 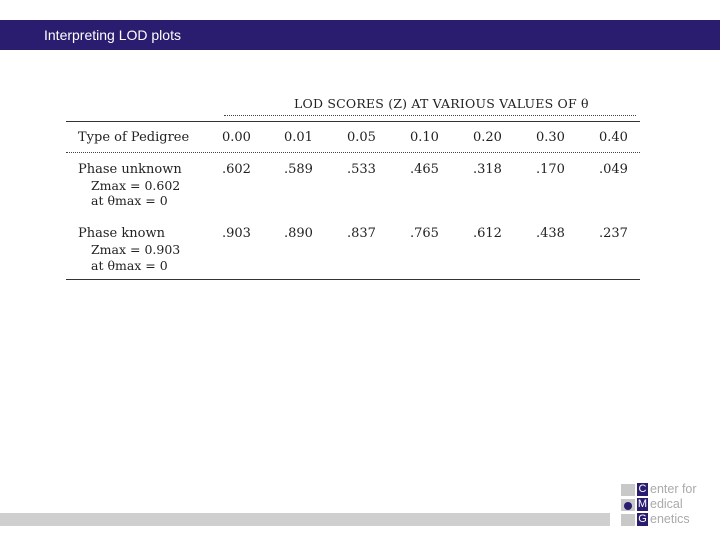 What do you see at coordinates (642, 489) in the screenshot?
I see `logo-letter: C` at bounding box center [642, 489].